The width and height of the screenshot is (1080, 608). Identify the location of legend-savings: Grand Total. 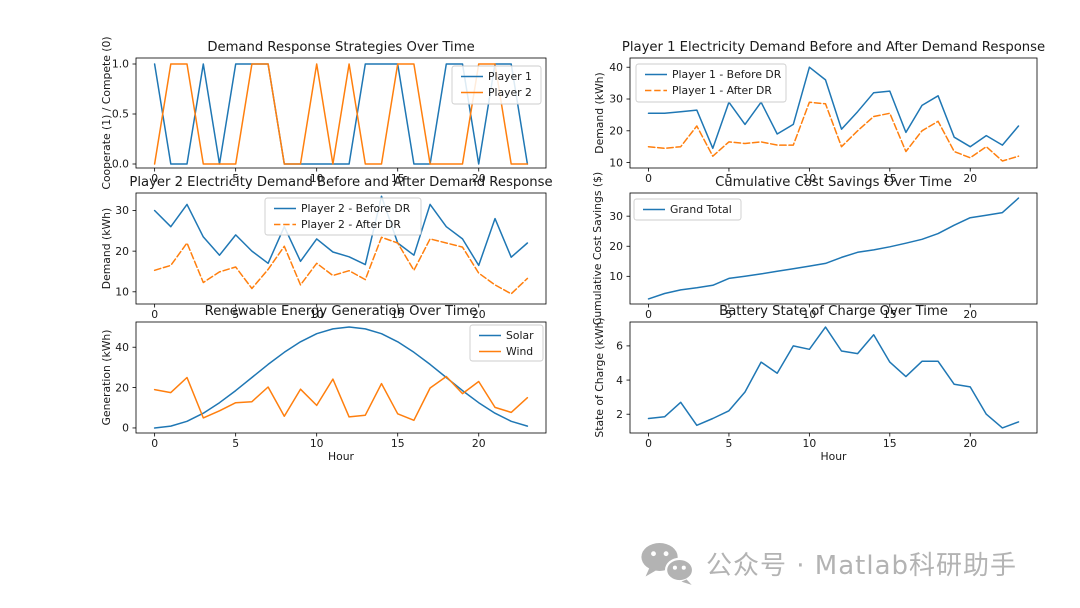
(687, 209).